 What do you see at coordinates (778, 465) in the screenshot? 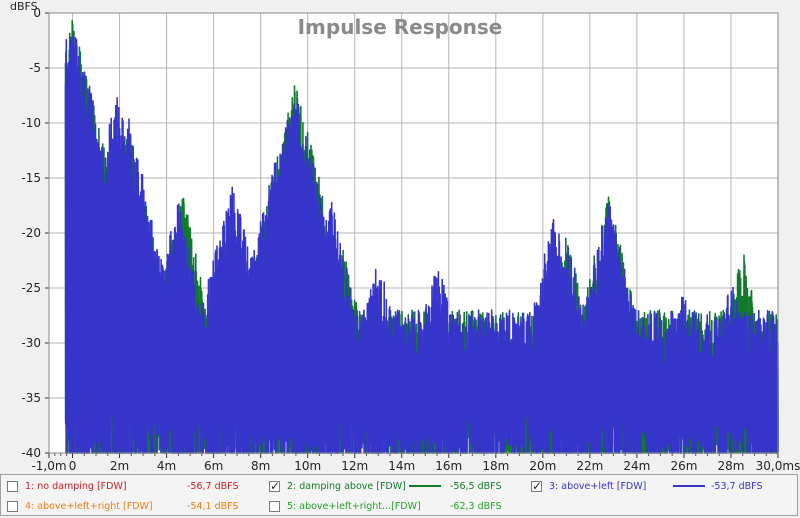
I see `x-tick-label: 30,0ms` at bounding box center [778, 465].